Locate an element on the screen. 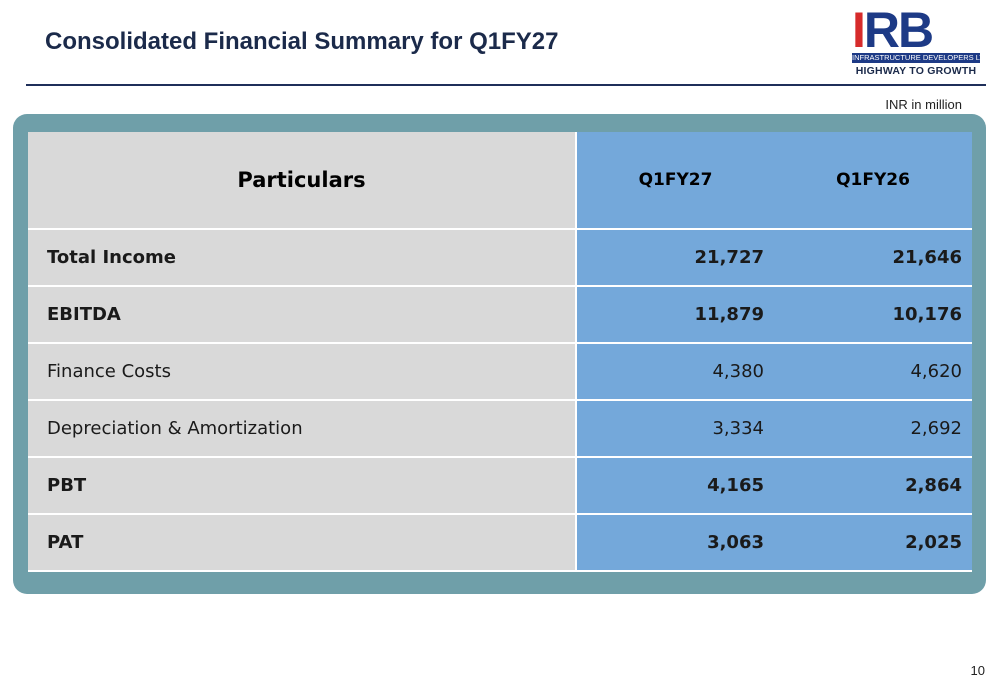 This screenshot has height=685, width=1000. row-value-q1fy27: 4,165 is located at coordinates (675, 486).